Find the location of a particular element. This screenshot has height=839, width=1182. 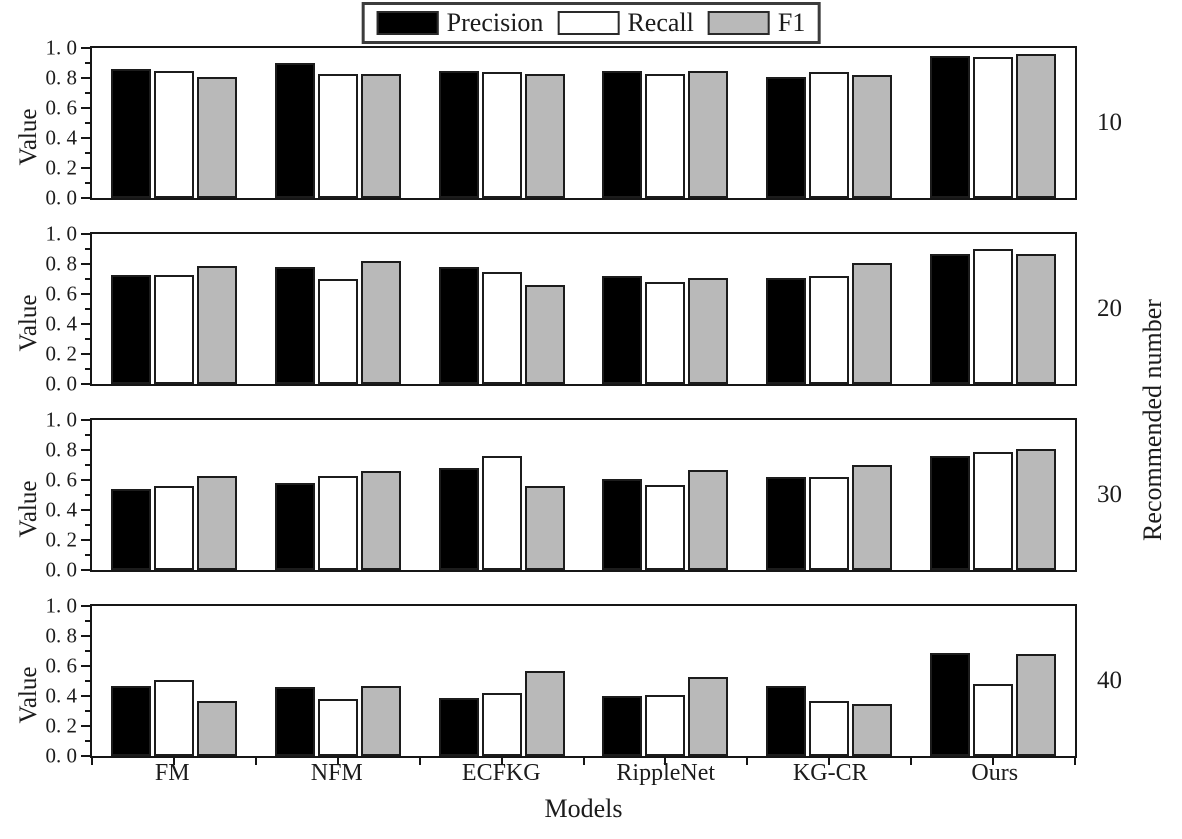

x-tick-label-ours: Ours is located at coordinates (995, 773).